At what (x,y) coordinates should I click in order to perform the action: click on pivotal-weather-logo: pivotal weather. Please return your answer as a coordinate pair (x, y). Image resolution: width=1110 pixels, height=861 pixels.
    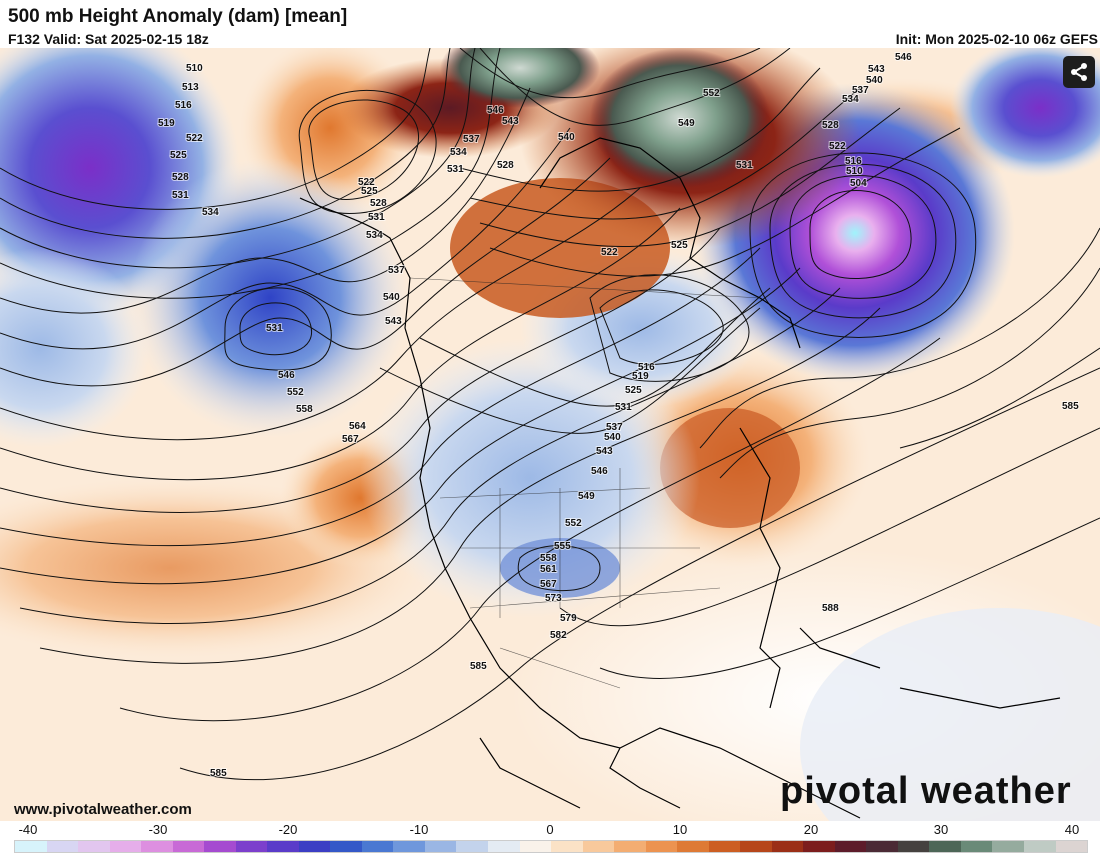
    Looking at the image, I should click on (926, 791).